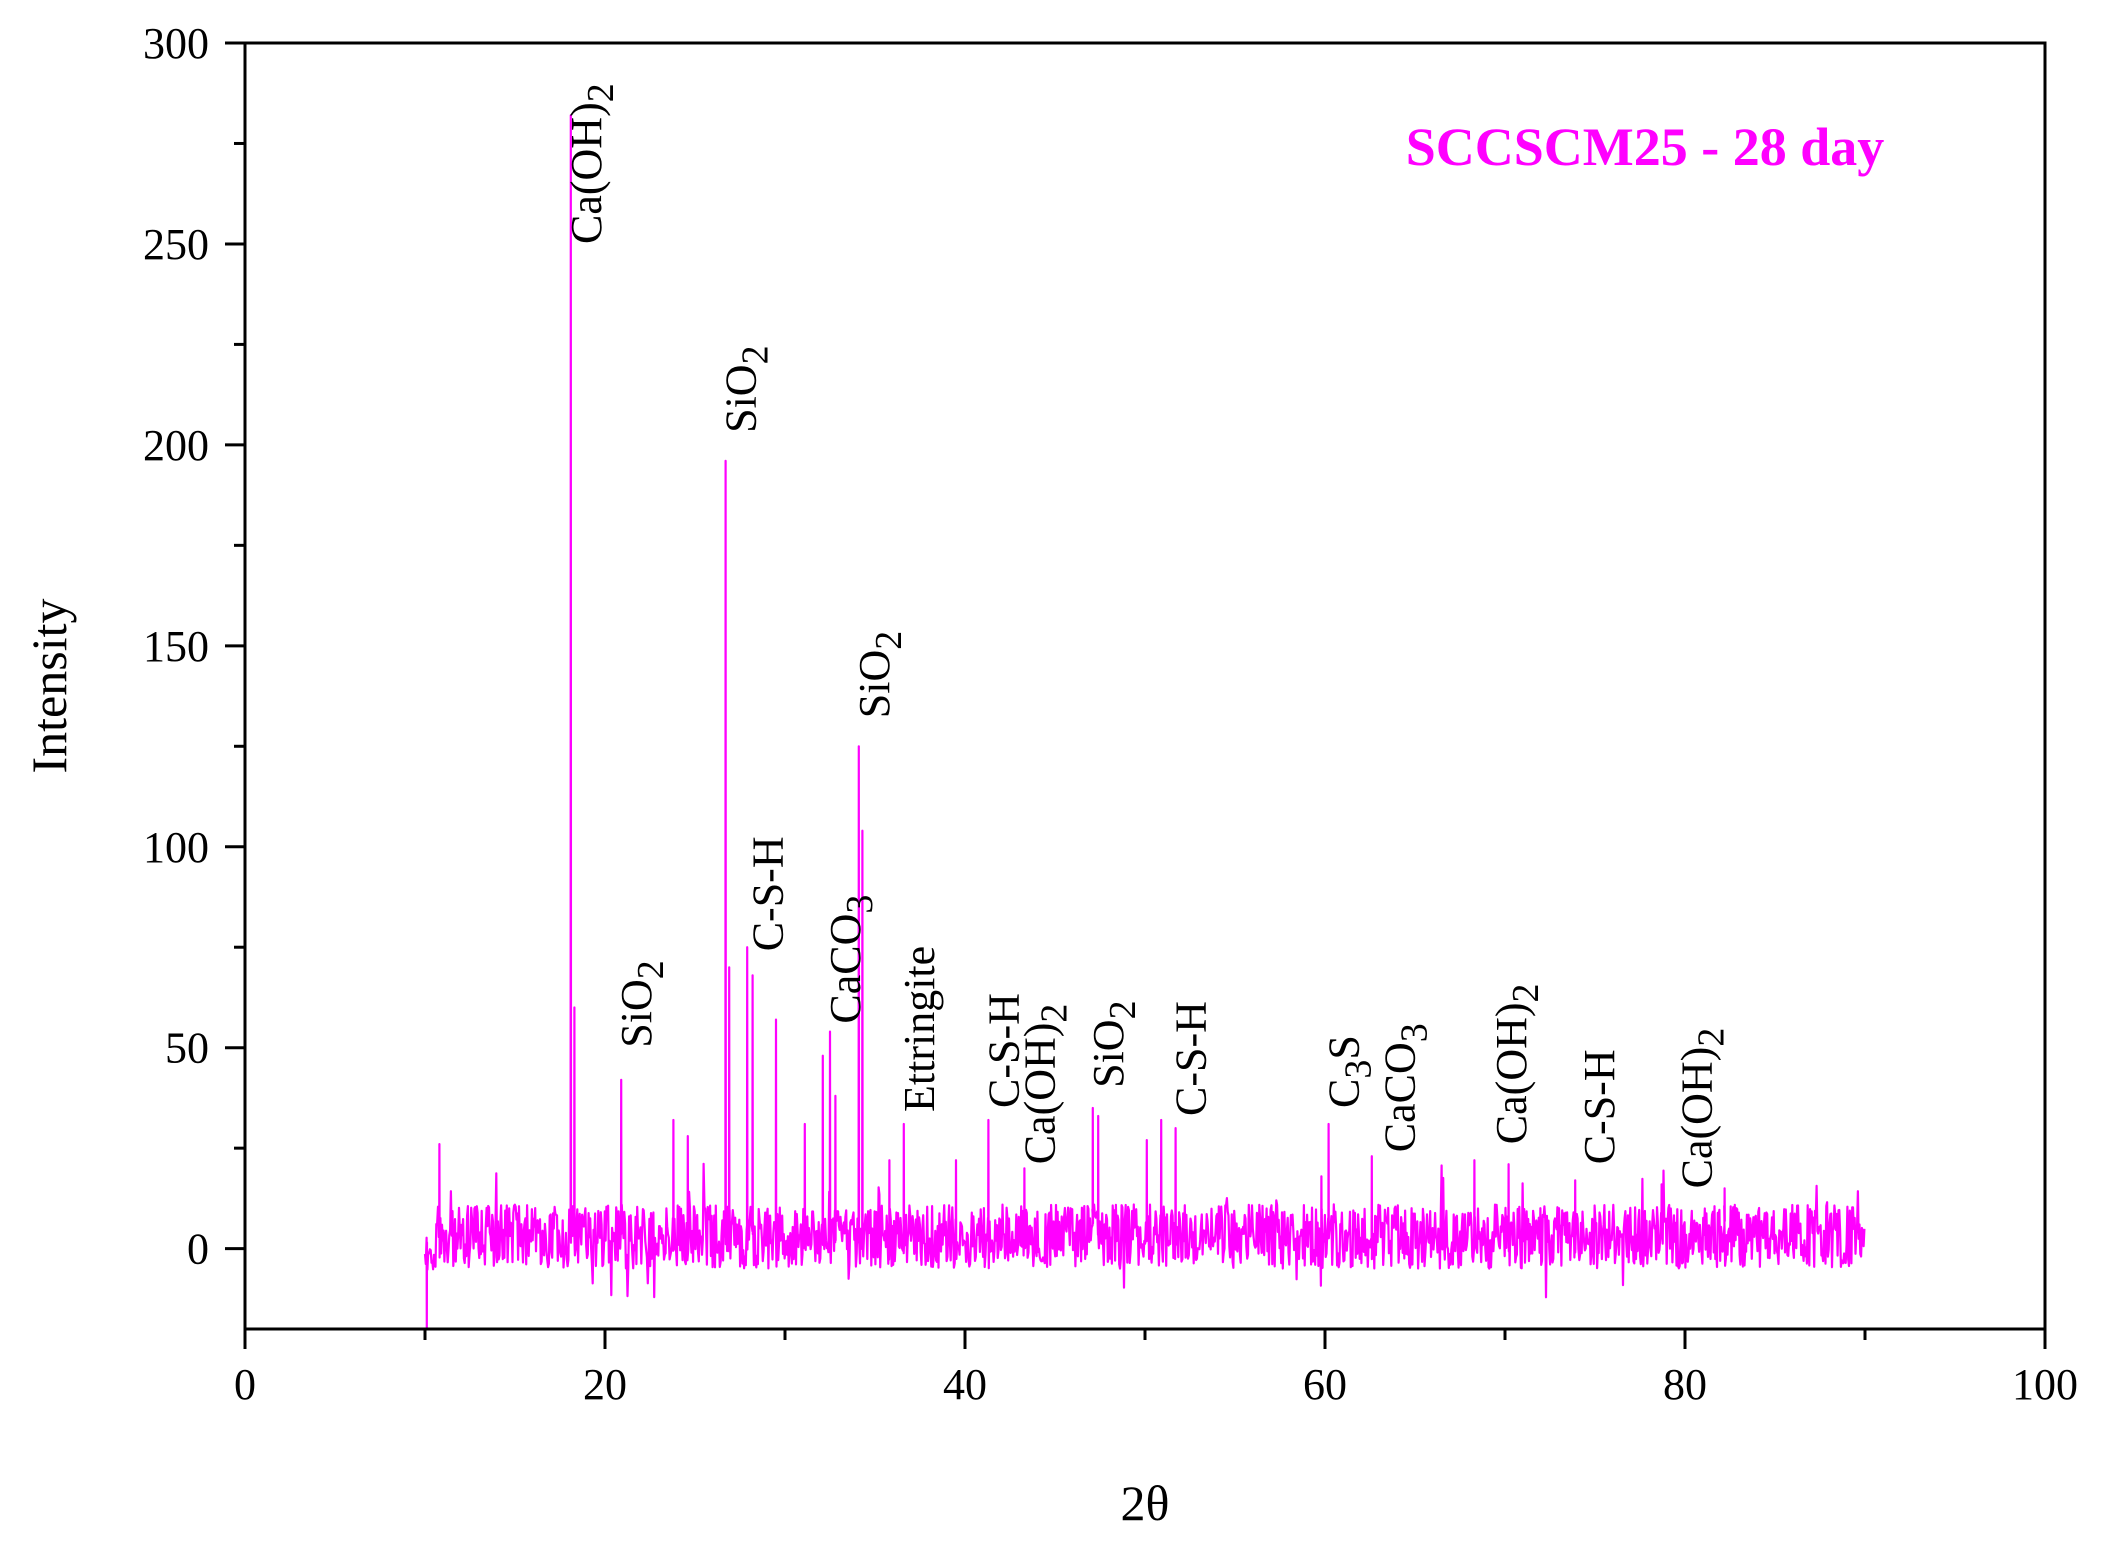 The image size is (2103, 1544). What do you see at coordinates (1685, 1384) in the screenshot?
I see `x-tick-label: 80` at bounding box center [1685, 1384].